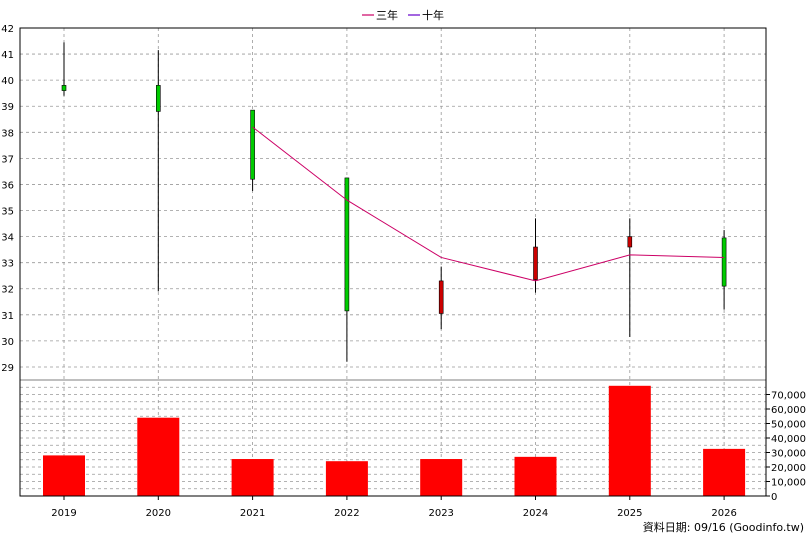  What do you see at coordinates (7, 107) in the screenshot?
I see `price-tick-label: 39` at bounding box center [7, 107].